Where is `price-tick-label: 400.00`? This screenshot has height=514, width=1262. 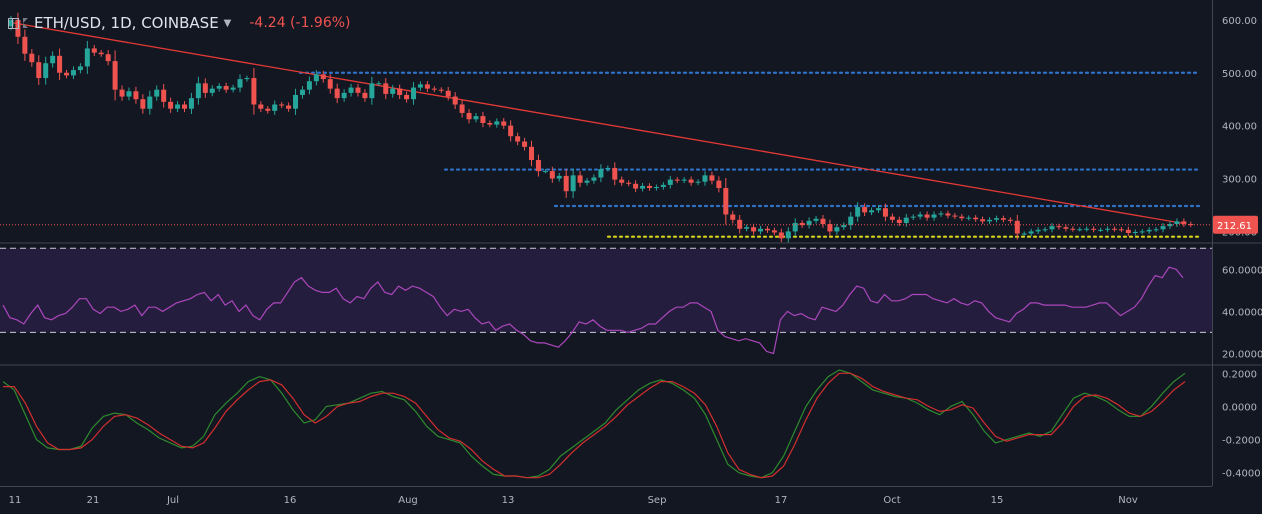 price-tick-label: 400.00 is located at coordinates (1239, 127).